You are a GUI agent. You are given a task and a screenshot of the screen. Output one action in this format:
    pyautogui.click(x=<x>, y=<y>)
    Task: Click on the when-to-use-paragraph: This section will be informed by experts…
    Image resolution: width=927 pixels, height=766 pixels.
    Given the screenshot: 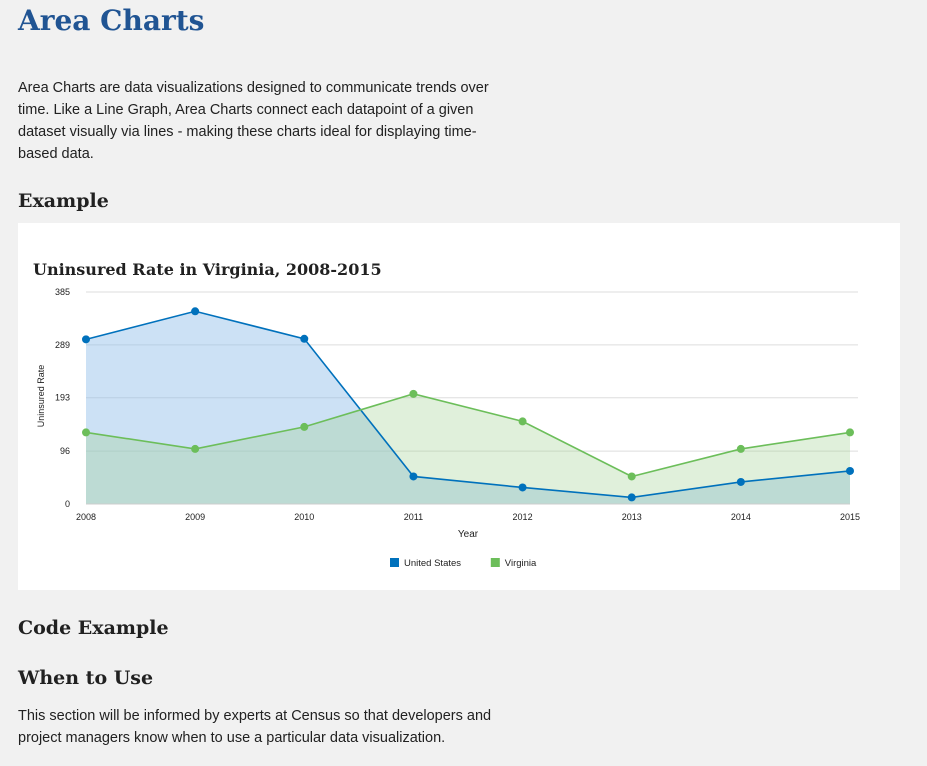 What is the action you would take?
    pyautogui.click(x=255, y=727)
    